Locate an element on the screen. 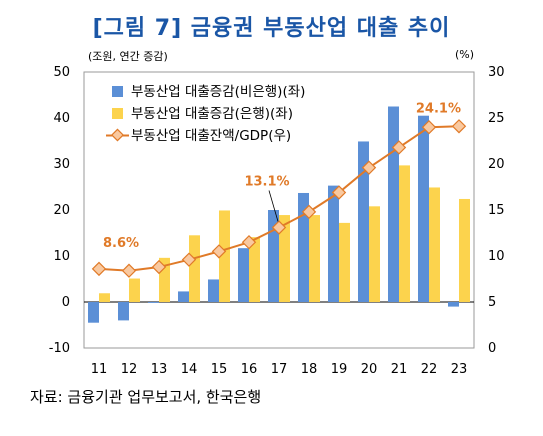  right-tick-label: 25 is located at coordinates (496, 118).